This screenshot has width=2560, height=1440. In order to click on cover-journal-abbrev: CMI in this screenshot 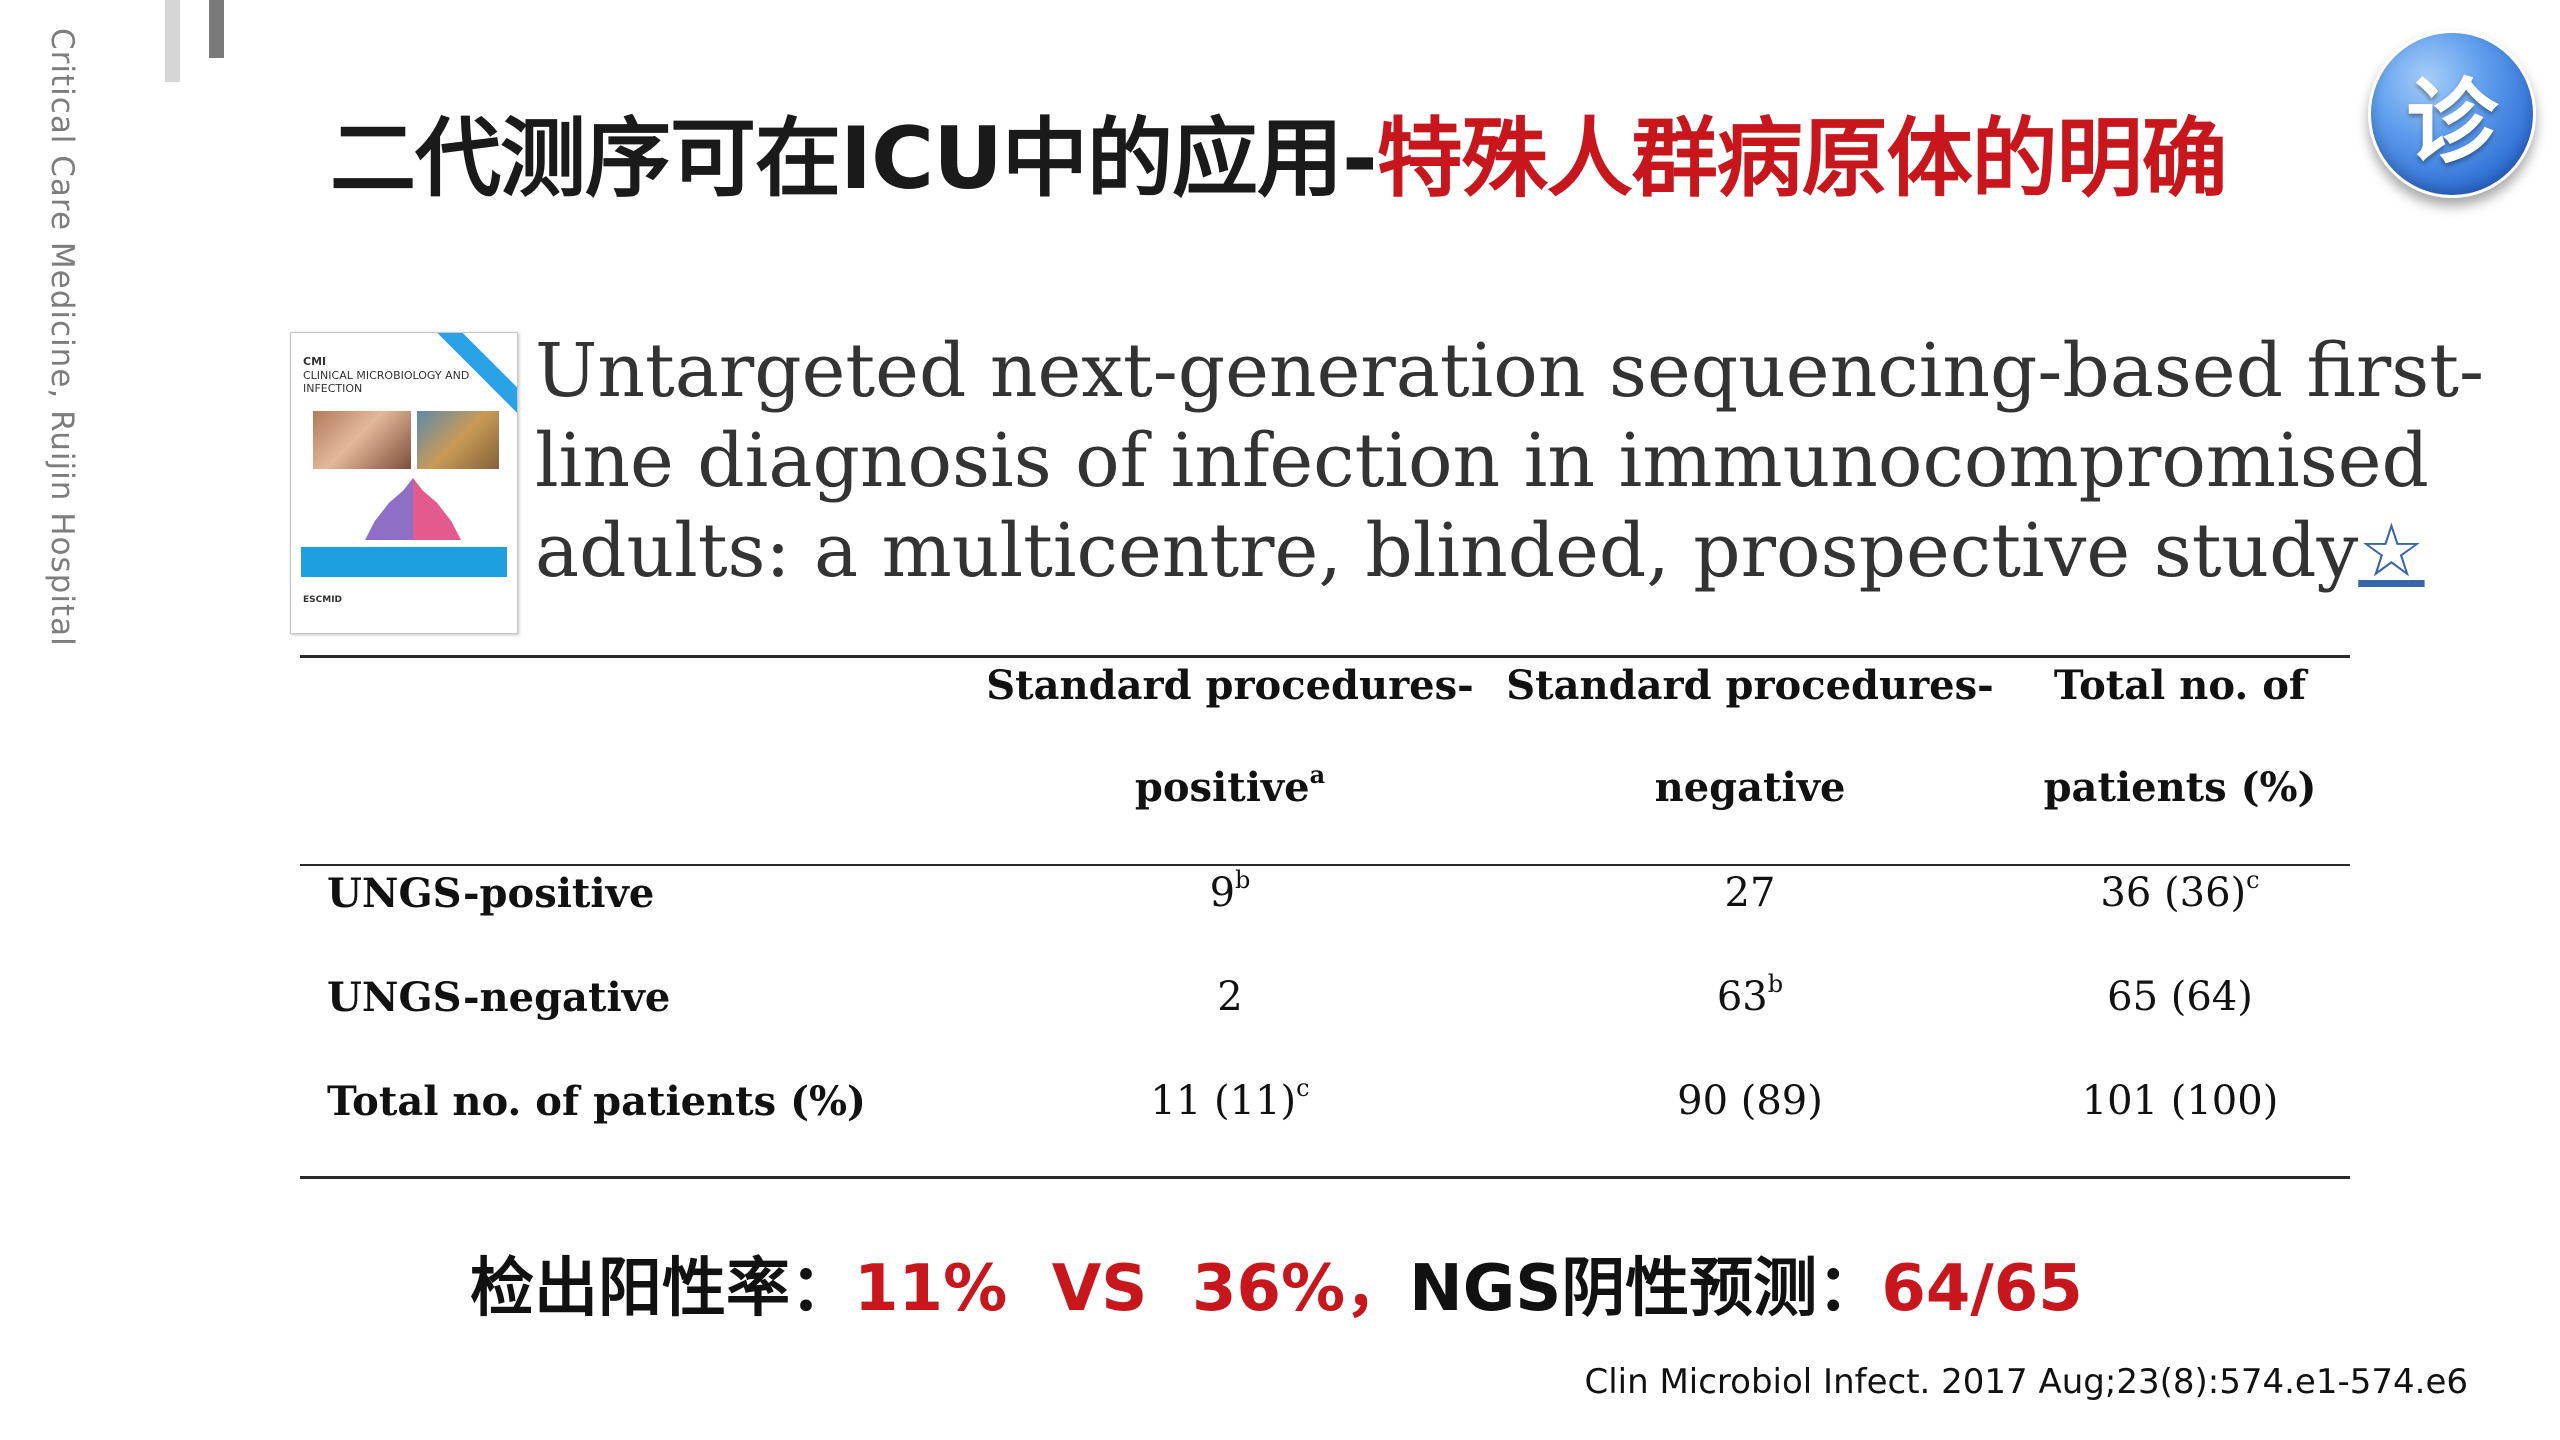, I will do `click(315, 361)`.